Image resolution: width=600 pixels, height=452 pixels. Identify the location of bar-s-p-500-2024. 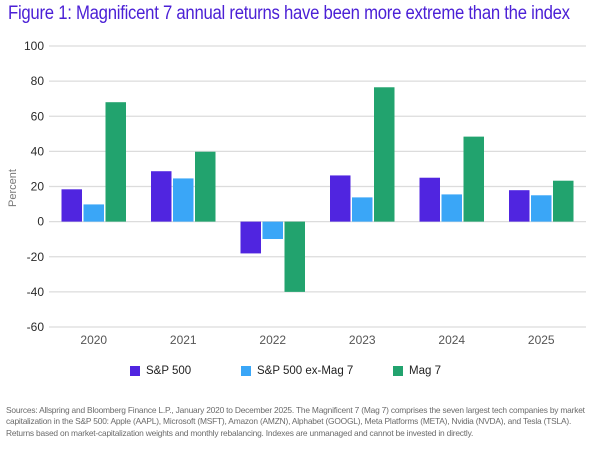
(429, 199).